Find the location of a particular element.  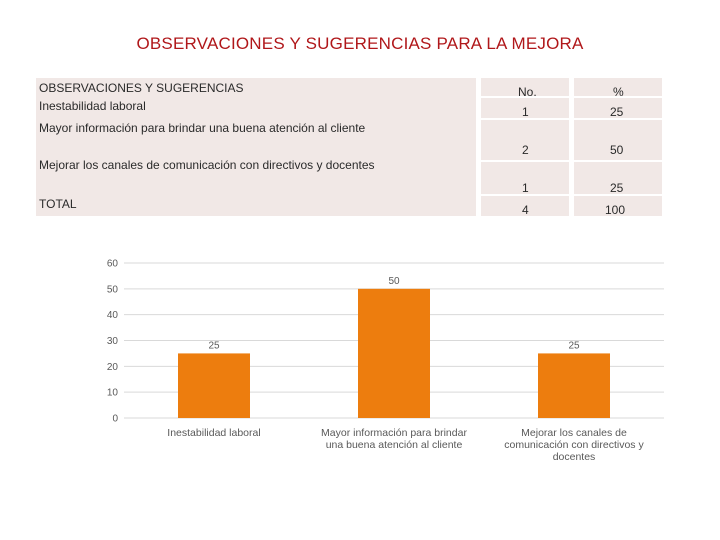

row-count: 2 is located at coordinates (525, 150).